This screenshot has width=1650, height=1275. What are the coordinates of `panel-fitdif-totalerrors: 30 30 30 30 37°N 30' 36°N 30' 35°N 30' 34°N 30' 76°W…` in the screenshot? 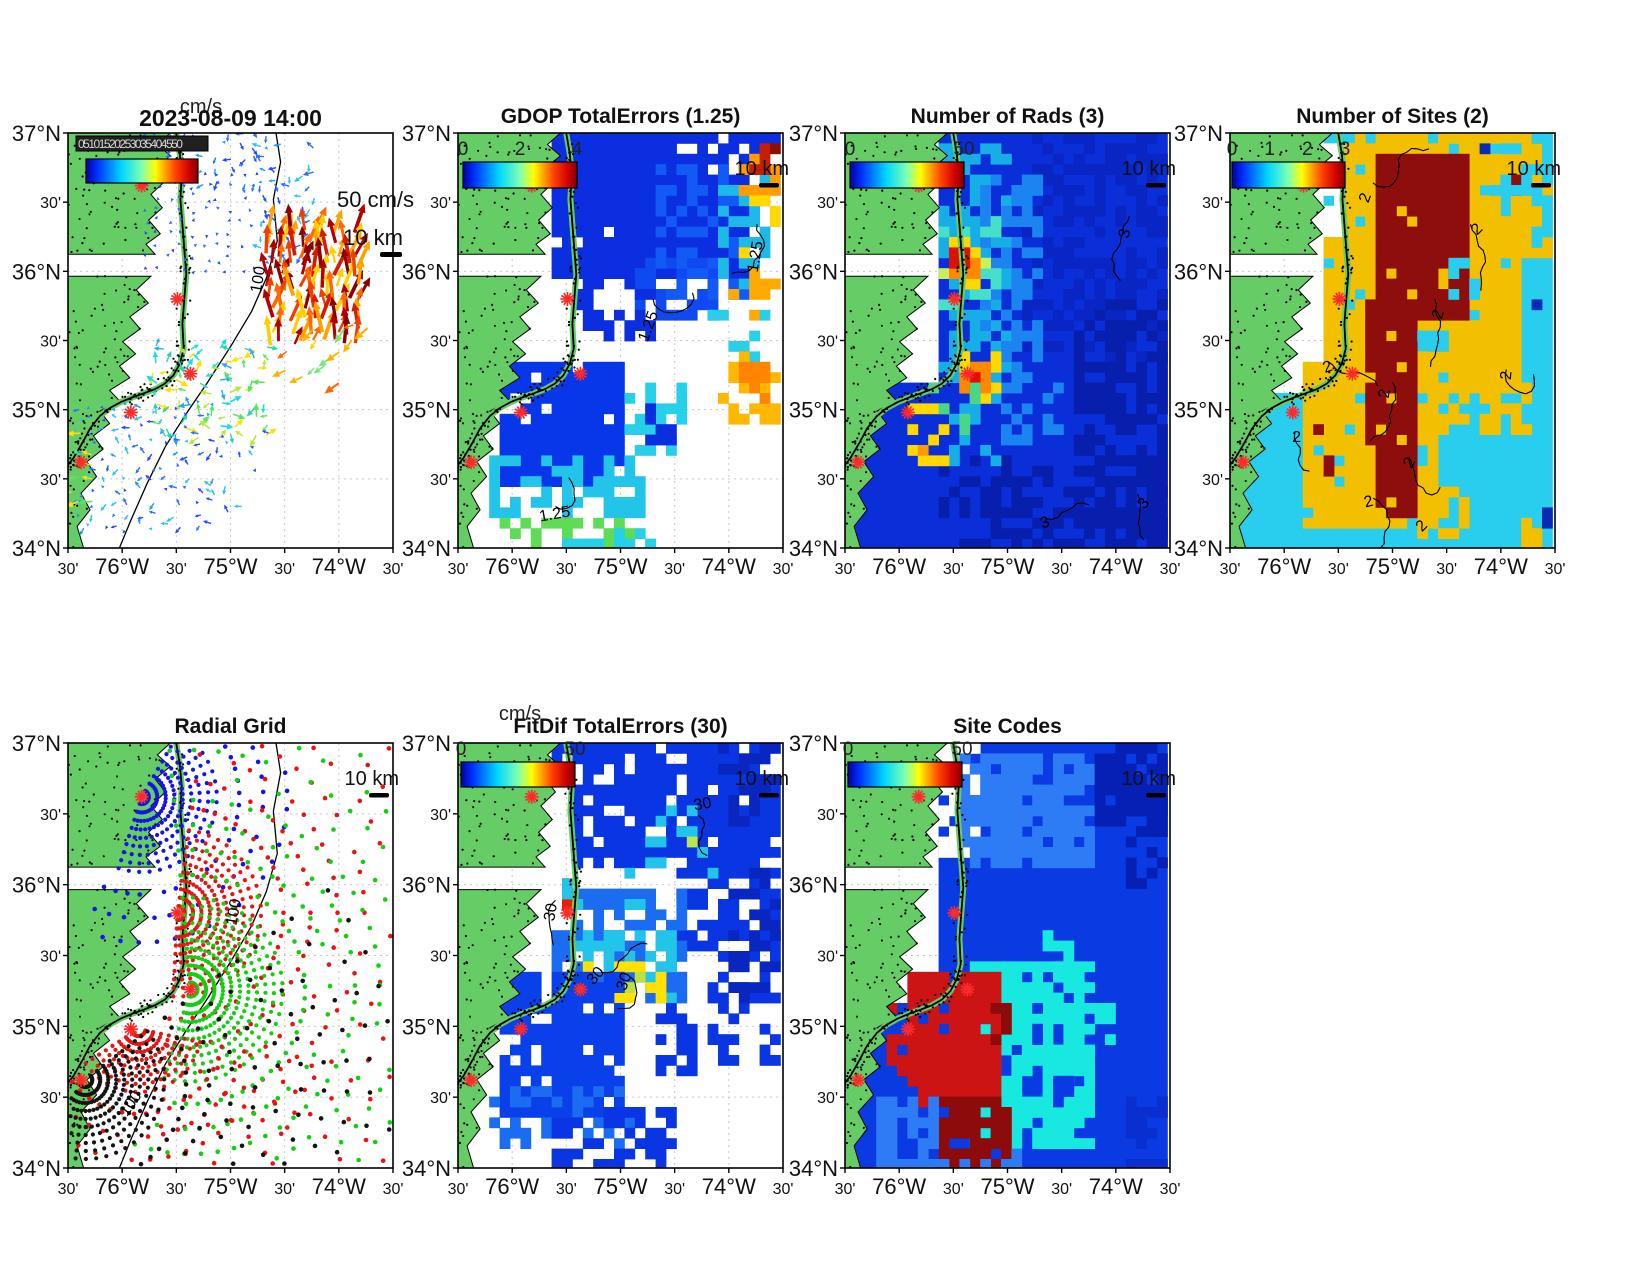 It's located at (611, 955).